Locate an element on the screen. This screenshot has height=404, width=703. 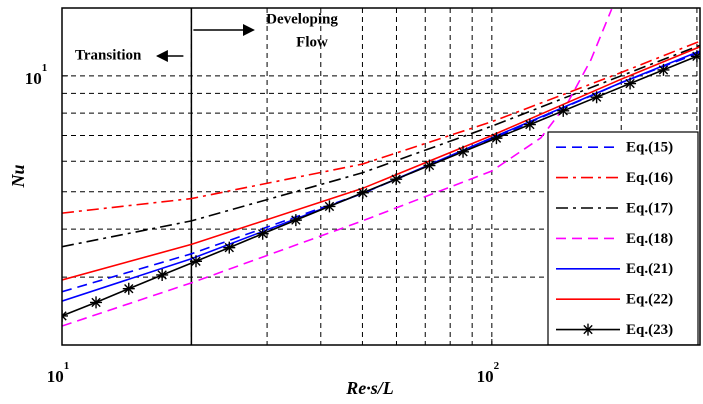
x-tick-label: 10² is located at coordinates (488, 373).